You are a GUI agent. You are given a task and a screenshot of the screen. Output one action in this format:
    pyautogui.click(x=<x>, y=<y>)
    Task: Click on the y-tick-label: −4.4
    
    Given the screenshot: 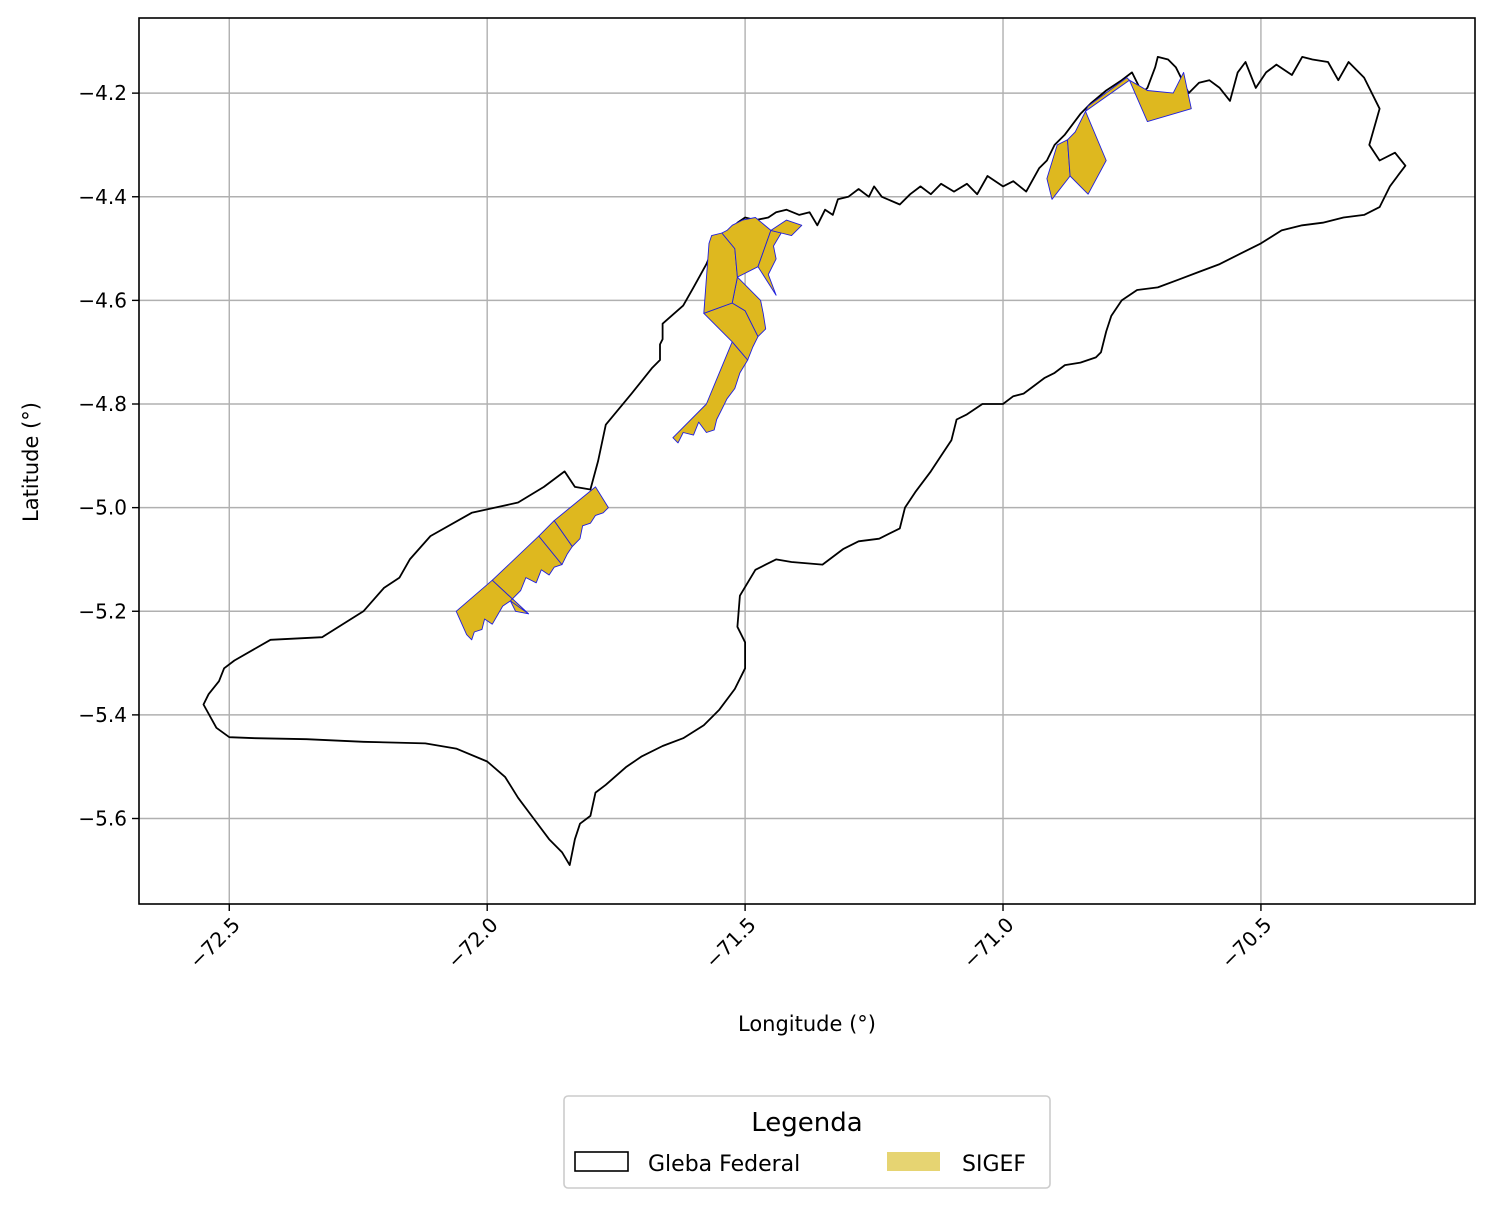 What is the action you would take?
    pyautogui.click(x=102, y=197)
    